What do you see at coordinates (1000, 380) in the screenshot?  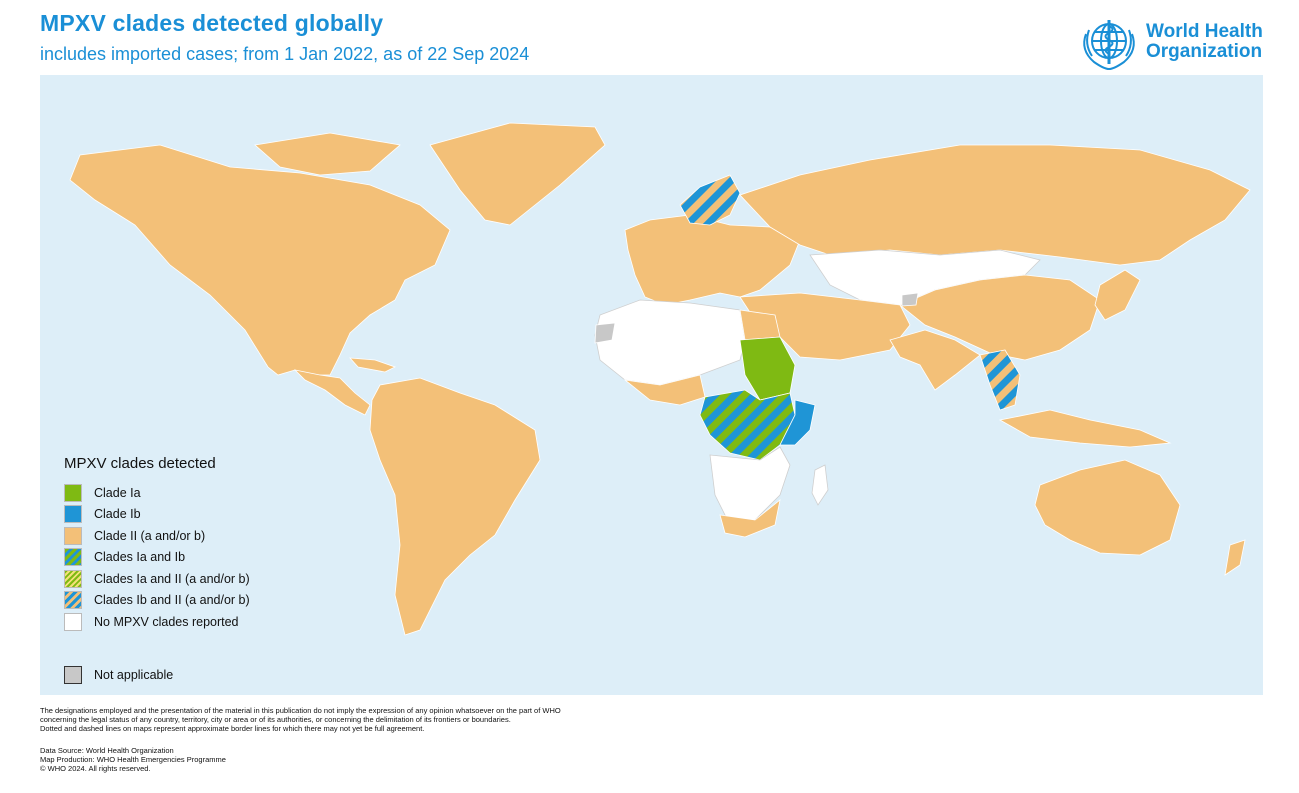 I see `southeast-asia-region` at bounding box center [1000, 380].